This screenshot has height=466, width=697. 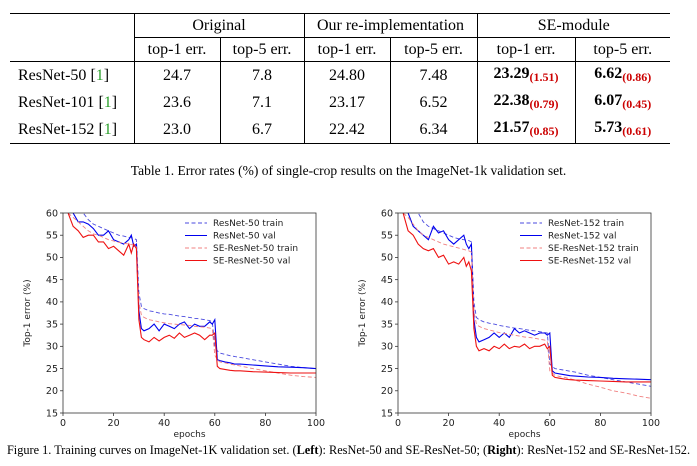 What do you see at coordinates (403, 450) in the screenshot?
I see `caption-middle: ): ResNet-50 and SE-ResNet-50; (` at bounding box center [403, 450].